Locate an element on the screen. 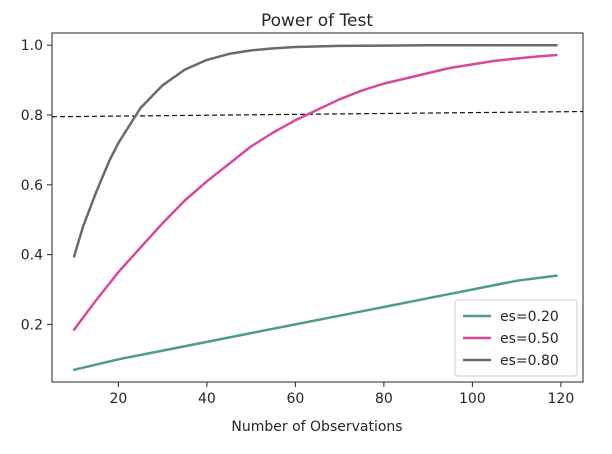 The image size is (612, 454). y-tick-label: 0.4 is located at coordinates (32, 256).